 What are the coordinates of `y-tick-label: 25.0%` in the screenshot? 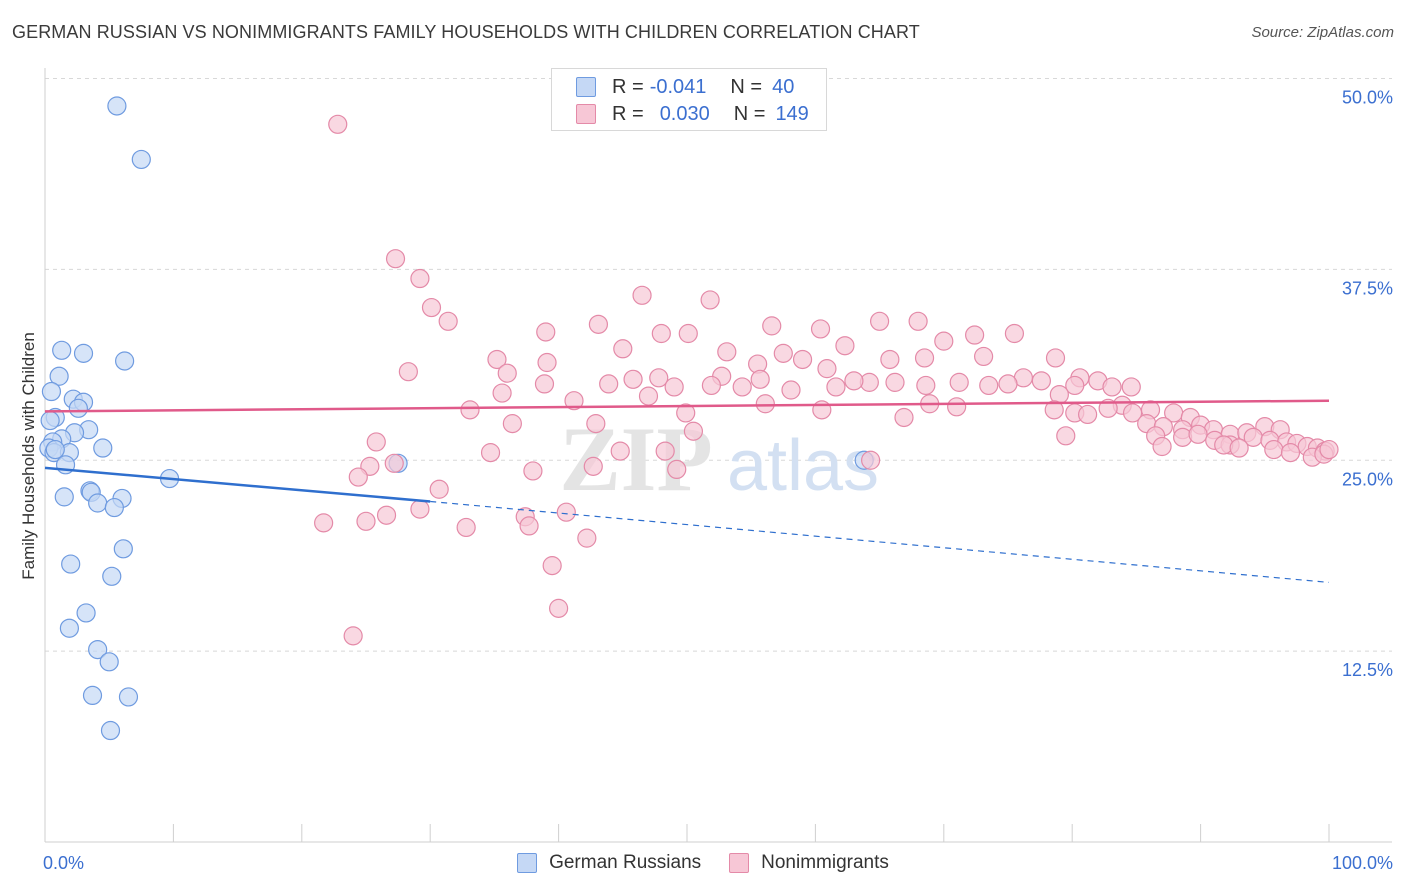 It's located at (1367, 479).